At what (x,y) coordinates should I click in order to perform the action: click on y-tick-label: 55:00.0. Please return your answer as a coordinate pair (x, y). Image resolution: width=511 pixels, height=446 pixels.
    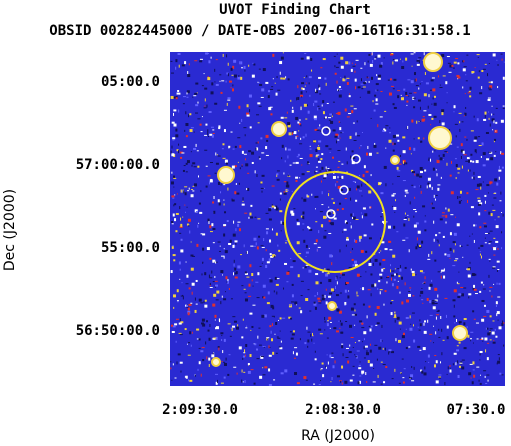
    Looking at the image, I should click on (130, 248).